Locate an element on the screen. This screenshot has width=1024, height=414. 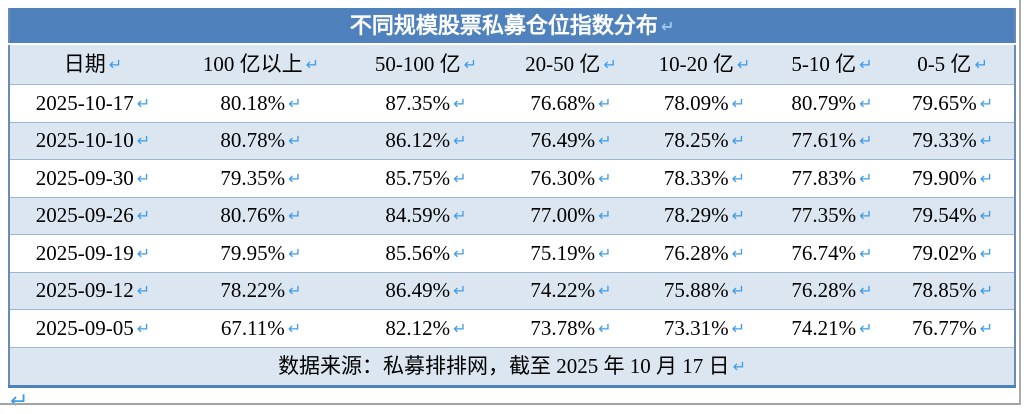
value-cell: 79.02% ↵ is located at coordinates (953, 253).